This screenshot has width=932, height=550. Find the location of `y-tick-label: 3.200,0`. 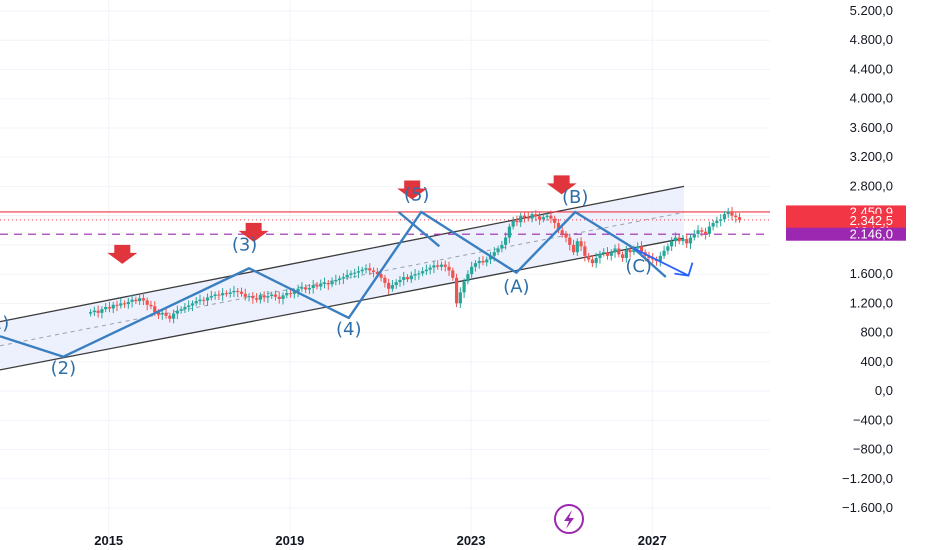

y-tick-label: 3.200,0 is located at coordinates (871, 156).